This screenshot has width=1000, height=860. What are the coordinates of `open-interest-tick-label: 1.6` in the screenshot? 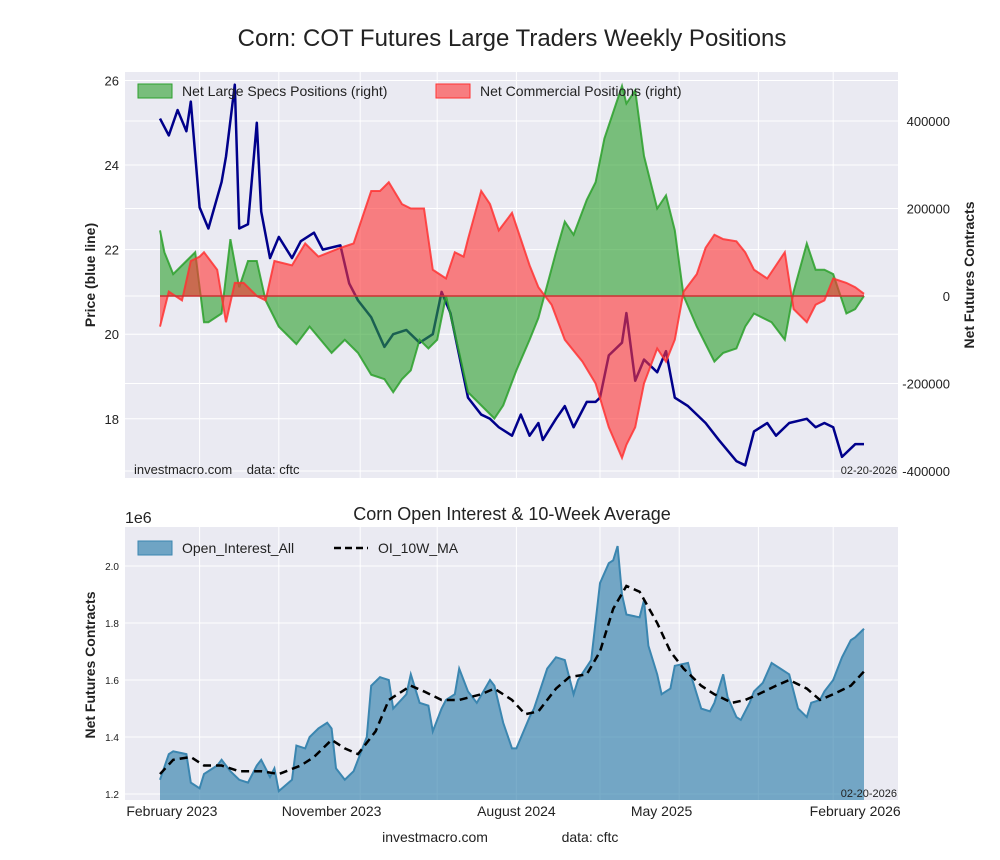 It's located at (112, 681).